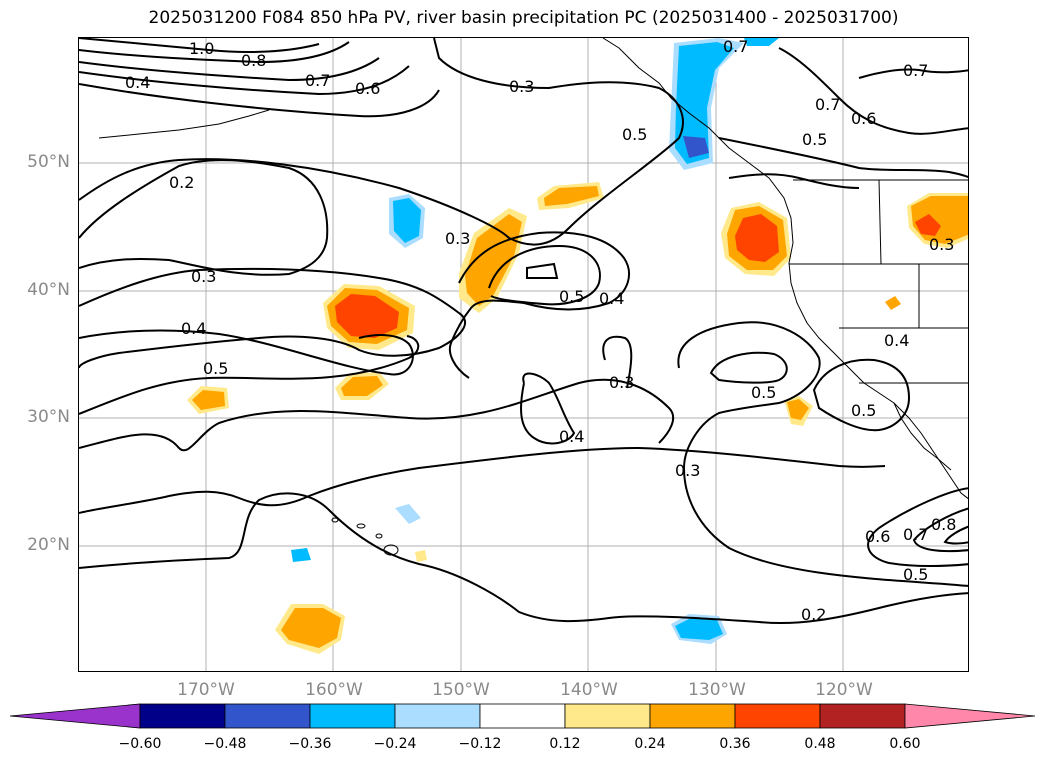 The image size is (1047, 765). Describe the element at coordinates (407, 220) in the screenshot. I see `shade-blue-45n-core` at that location.